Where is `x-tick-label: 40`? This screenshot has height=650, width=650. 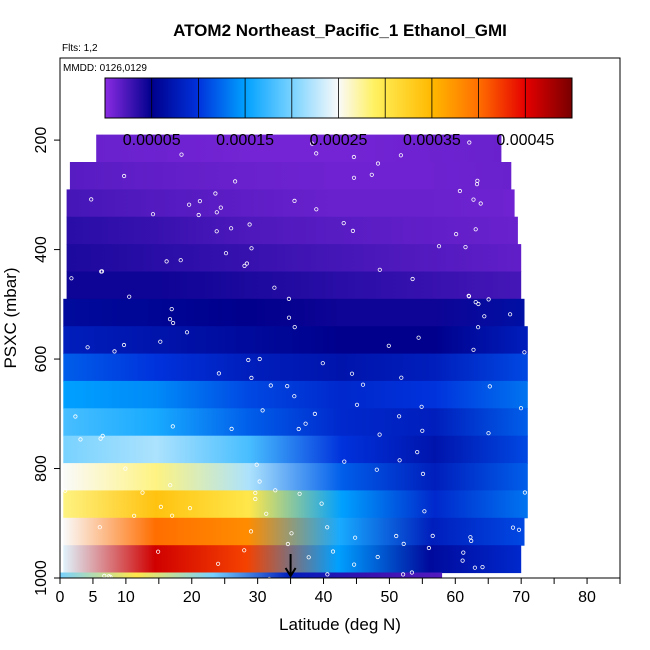
x-tick-label: 40 is located at coordinates (324, 597).